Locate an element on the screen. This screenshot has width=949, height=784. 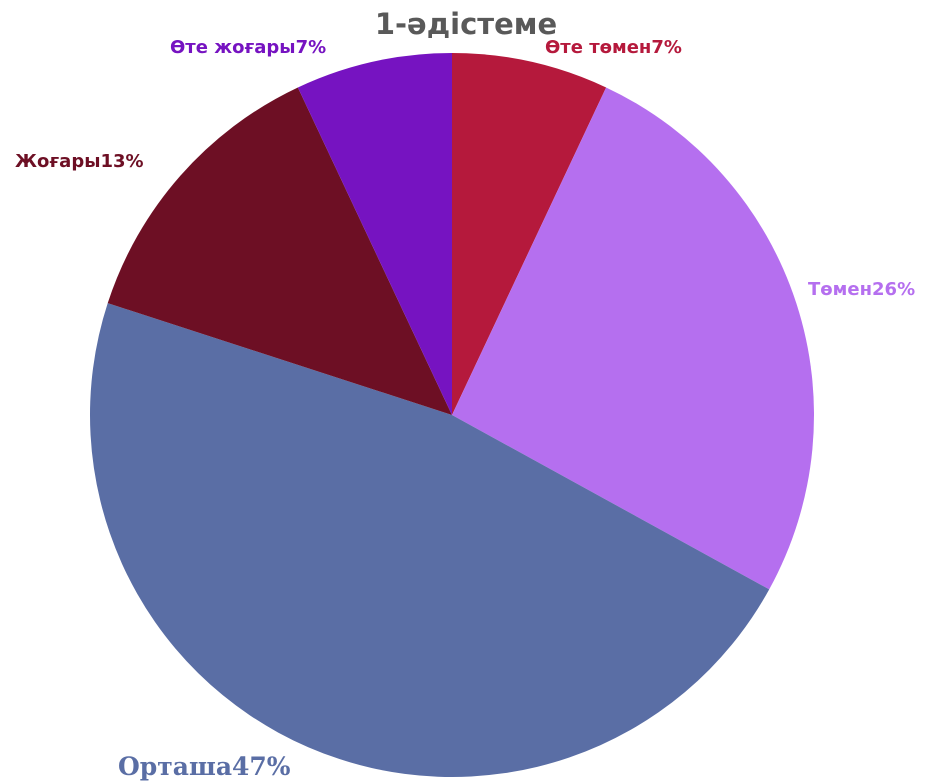
slice-label: Төмен26% is located at coordinates (861, 289).